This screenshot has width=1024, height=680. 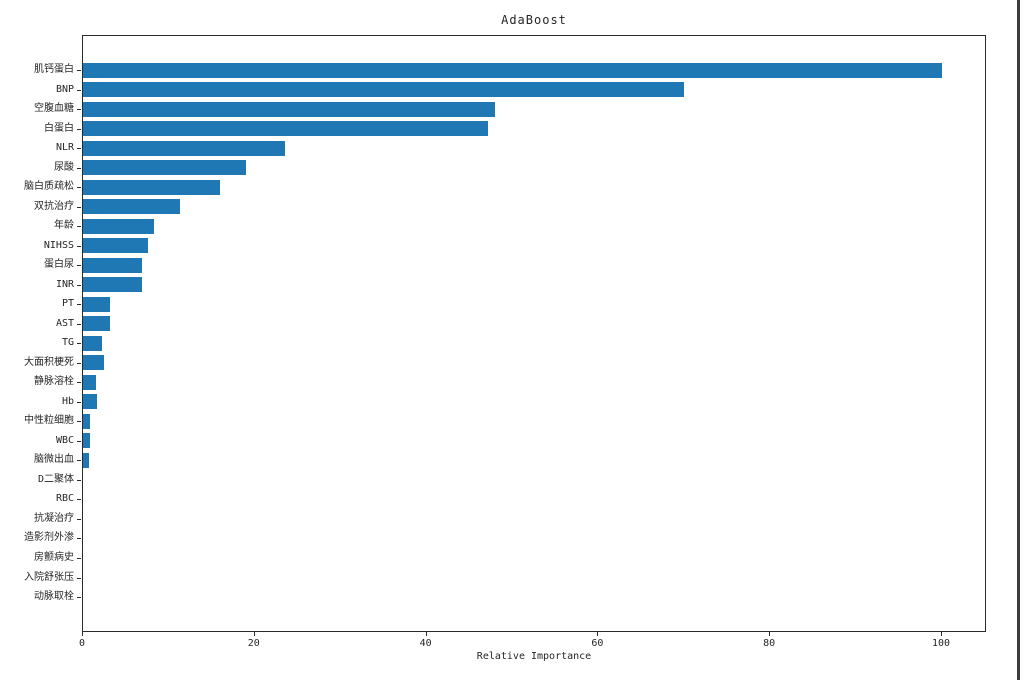 I want to click on y-tick-label: 脑白质疏松, so click(x=49, y=187).